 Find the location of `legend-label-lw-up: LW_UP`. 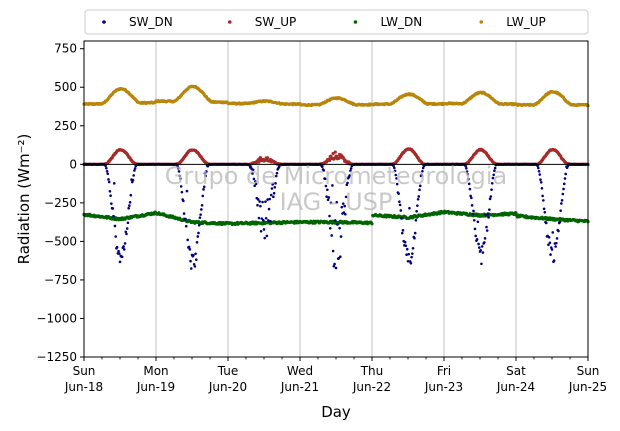

legend-label-lw-up: LW_UP is located at coordinates (525, 22).